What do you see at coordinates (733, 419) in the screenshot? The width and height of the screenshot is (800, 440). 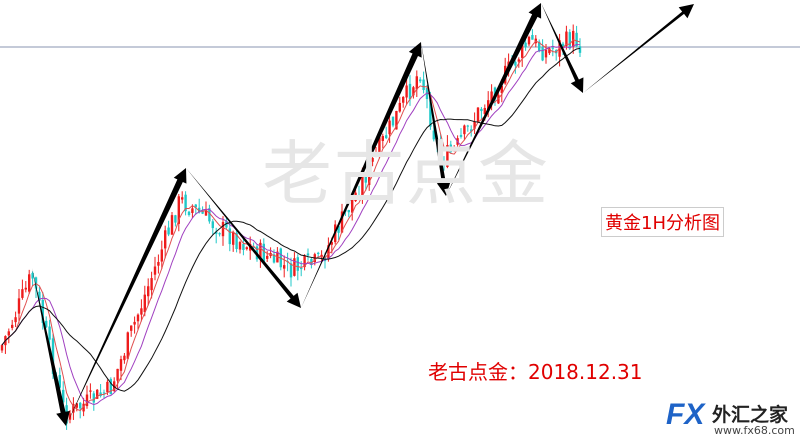 I see `logo: FX 外汇之家 www.fx68.com` at bounding box center [733, 419].